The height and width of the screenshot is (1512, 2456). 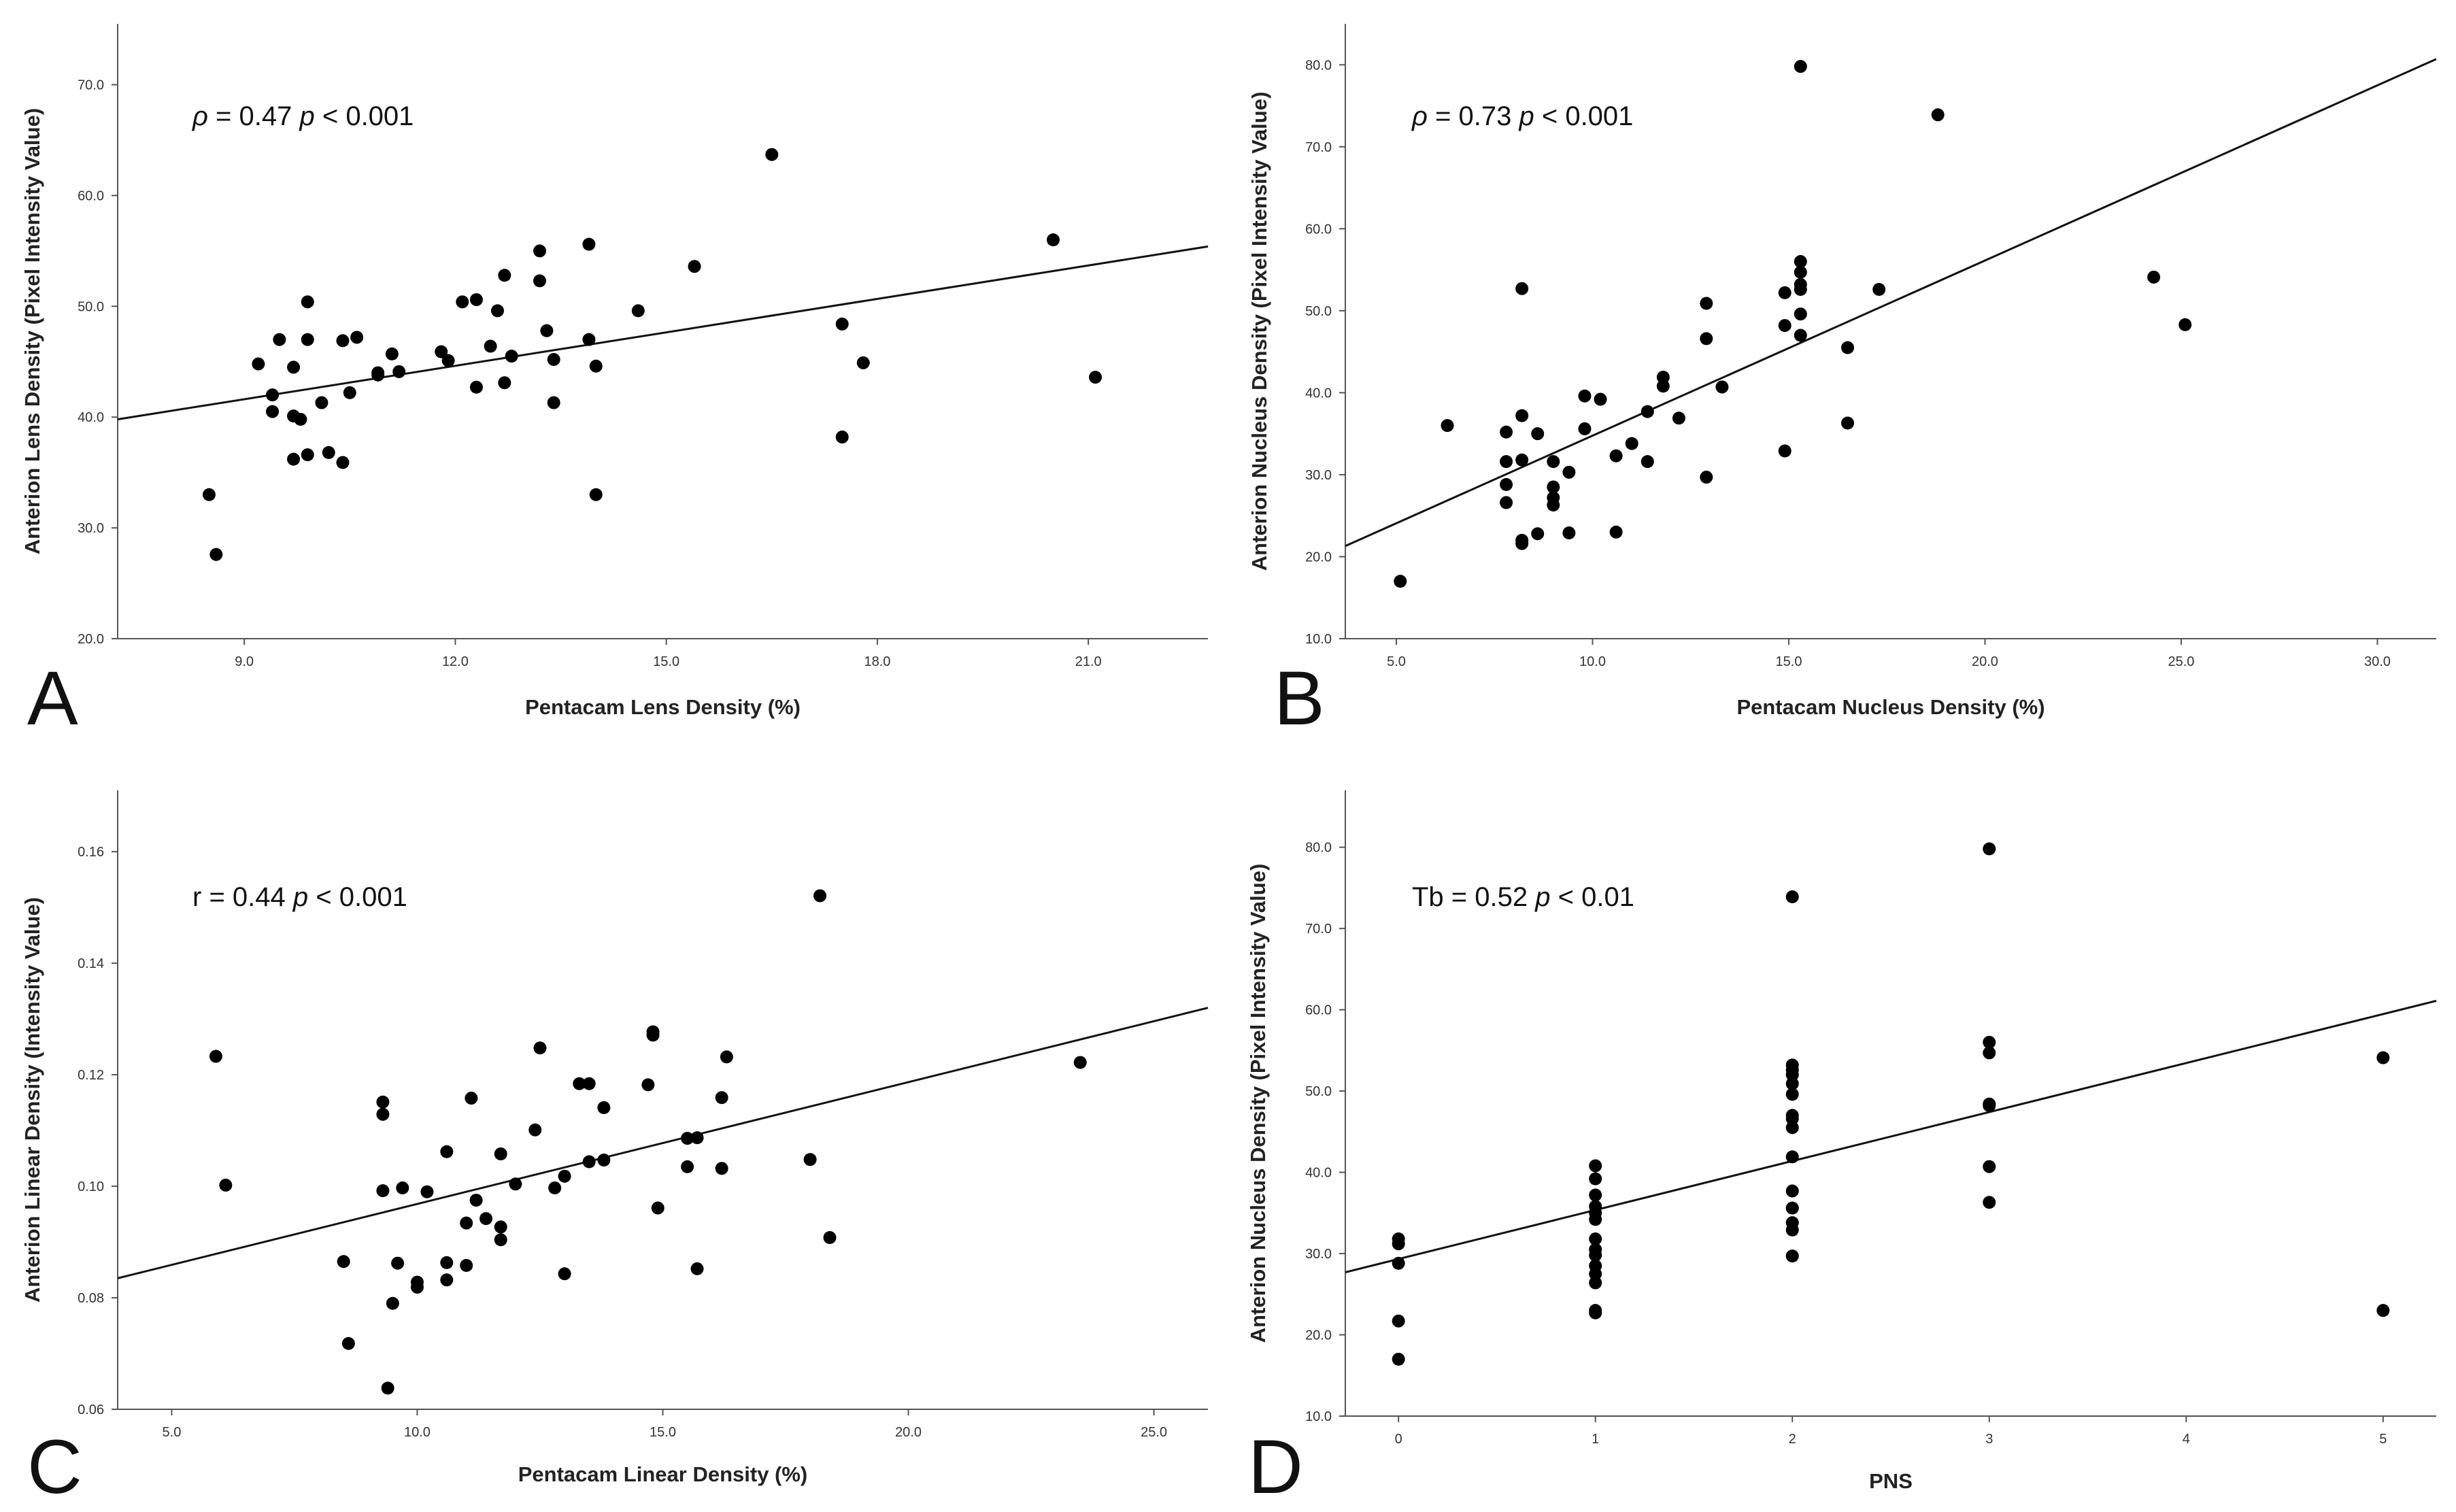 I want to click on x-tick-label: 4, so click(x=2186, y=1439).